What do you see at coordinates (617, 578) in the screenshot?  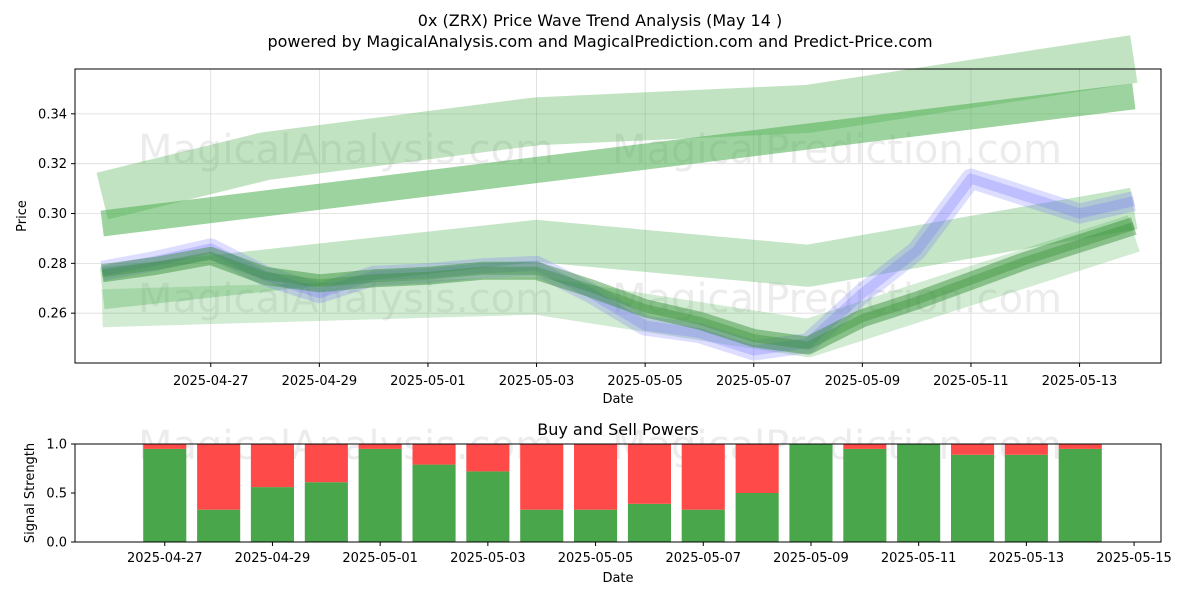 I see `signal-x-label: Date` at bounding box center [617, 578].